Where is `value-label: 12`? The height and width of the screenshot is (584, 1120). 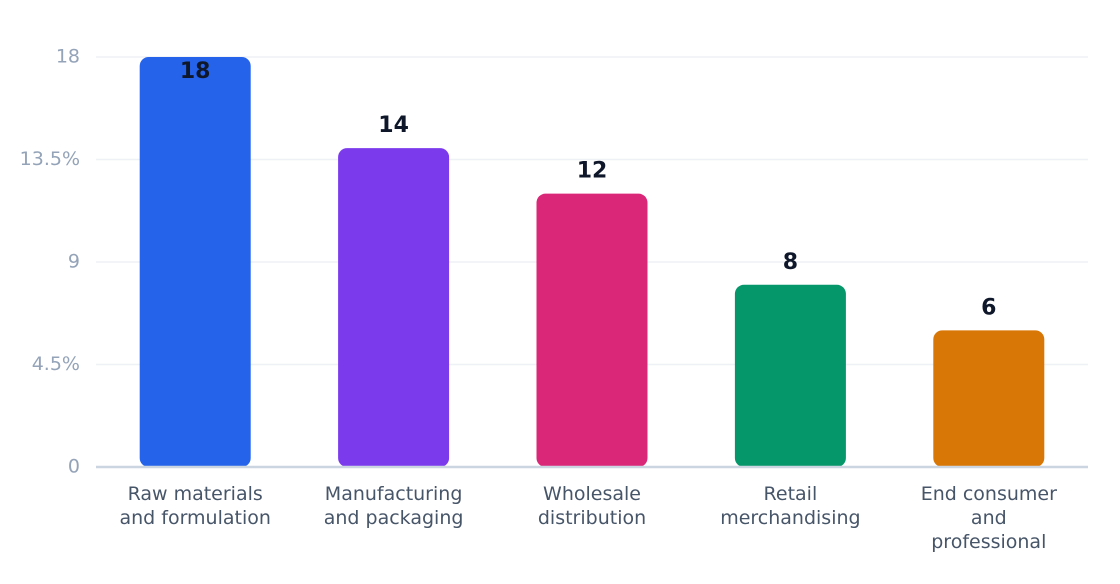
value-label: 12 is located at coordinates (592, 171).